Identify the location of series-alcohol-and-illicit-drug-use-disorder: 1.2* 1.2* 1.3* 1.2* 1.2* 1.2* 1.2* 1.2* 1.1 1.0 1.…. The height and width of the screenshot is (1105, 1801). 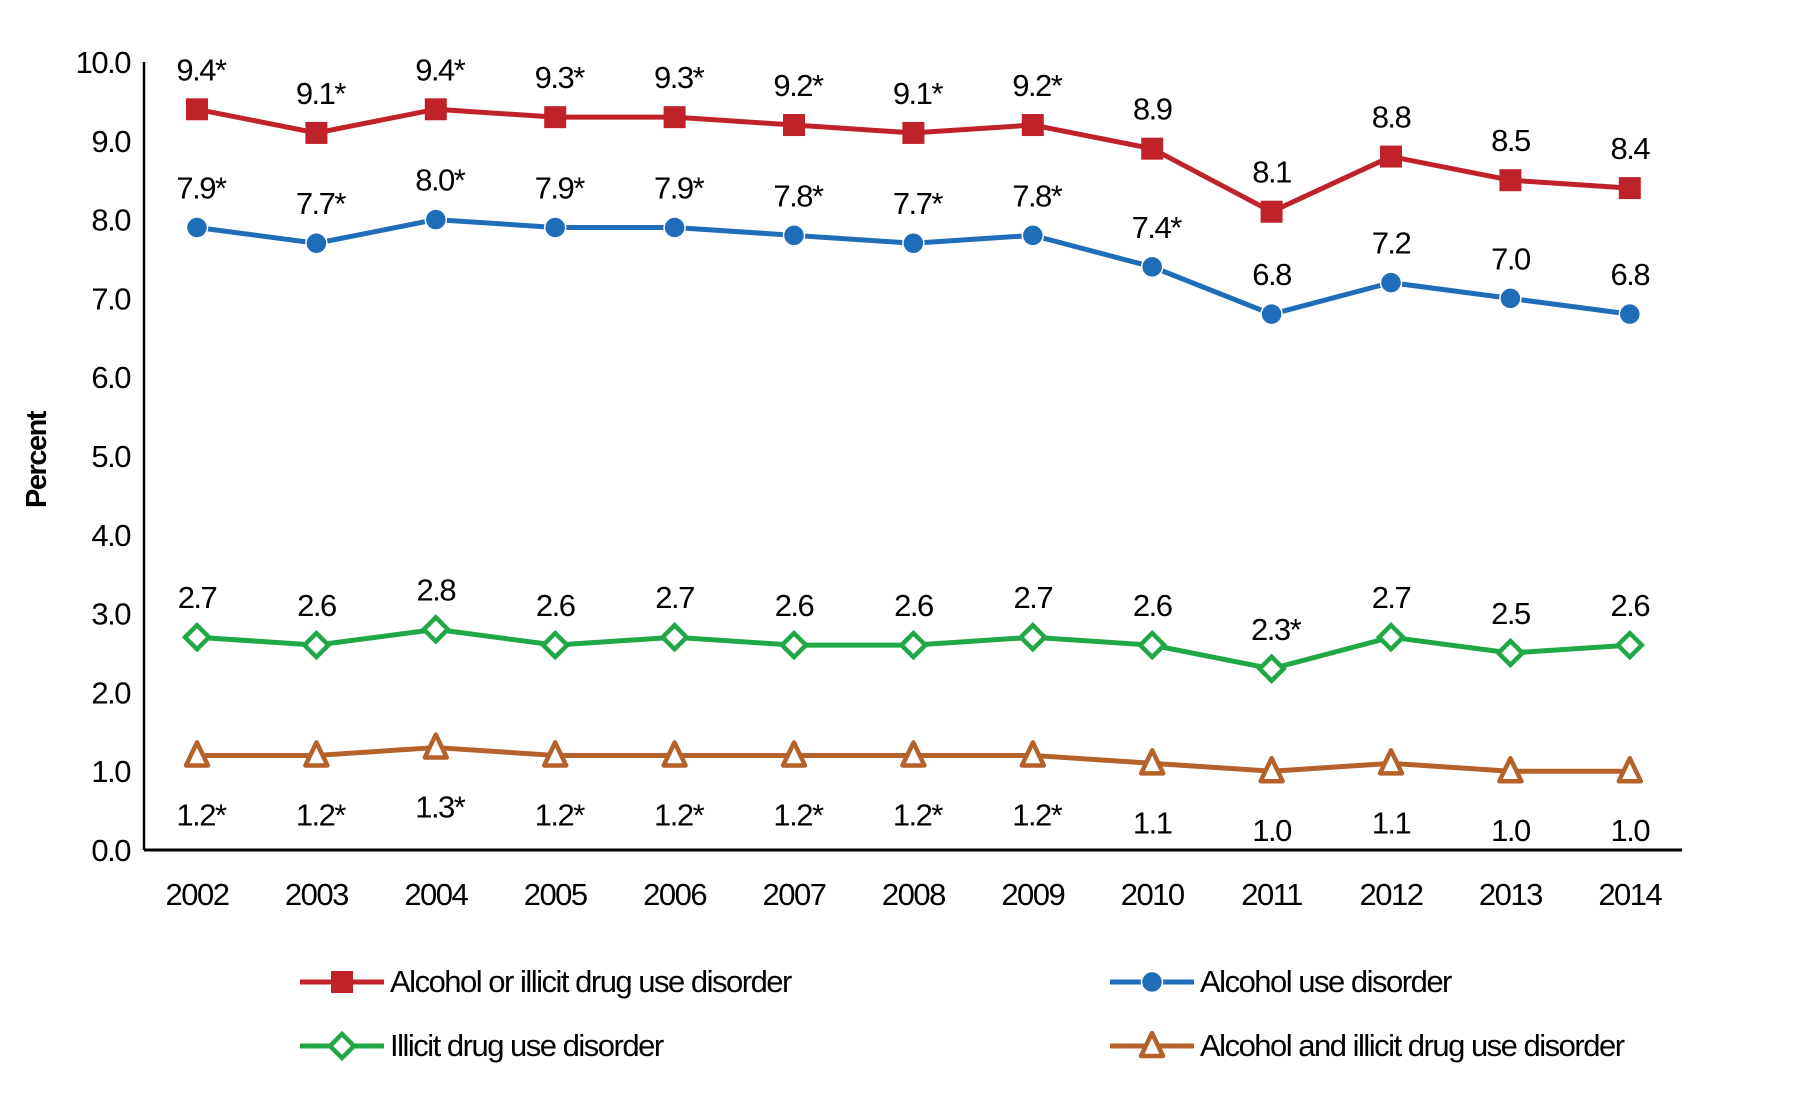
(914, 790).